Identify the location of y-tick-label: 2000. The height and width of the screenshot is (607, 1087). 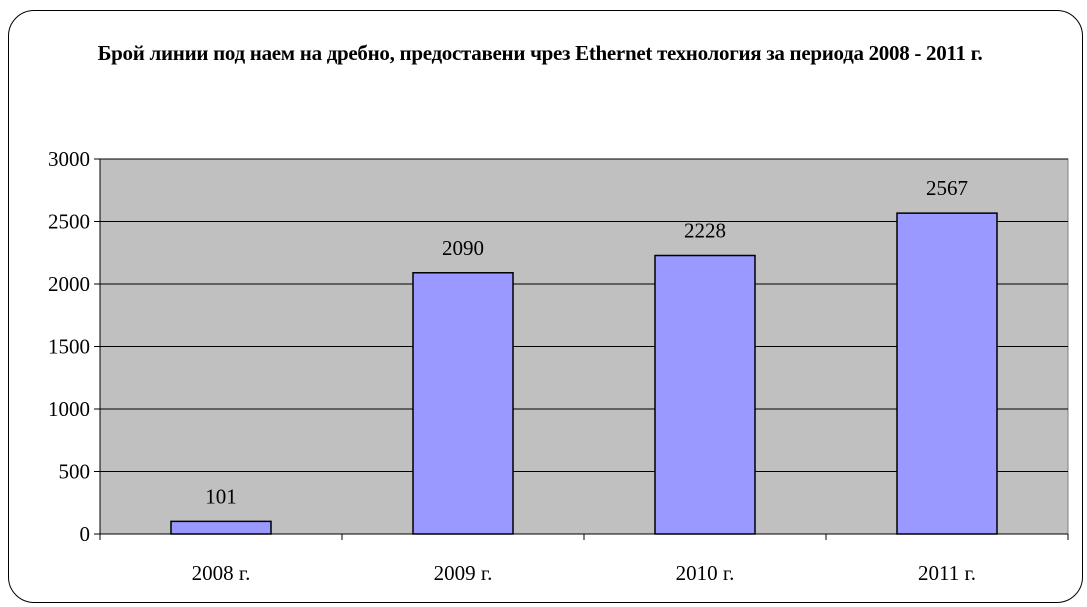
(69, 284).